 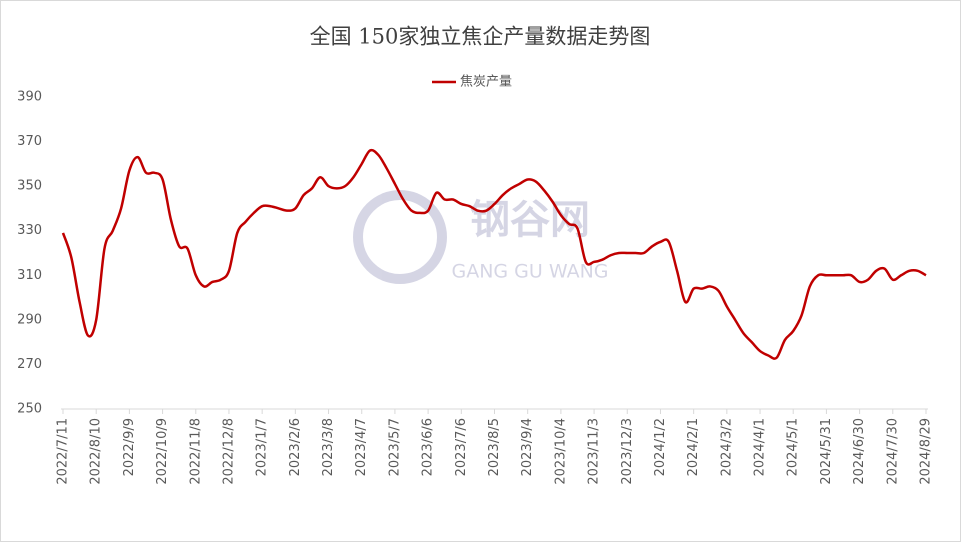 I want to click on x-tick-label: 2024/1/2, so click(x=660, y=447).